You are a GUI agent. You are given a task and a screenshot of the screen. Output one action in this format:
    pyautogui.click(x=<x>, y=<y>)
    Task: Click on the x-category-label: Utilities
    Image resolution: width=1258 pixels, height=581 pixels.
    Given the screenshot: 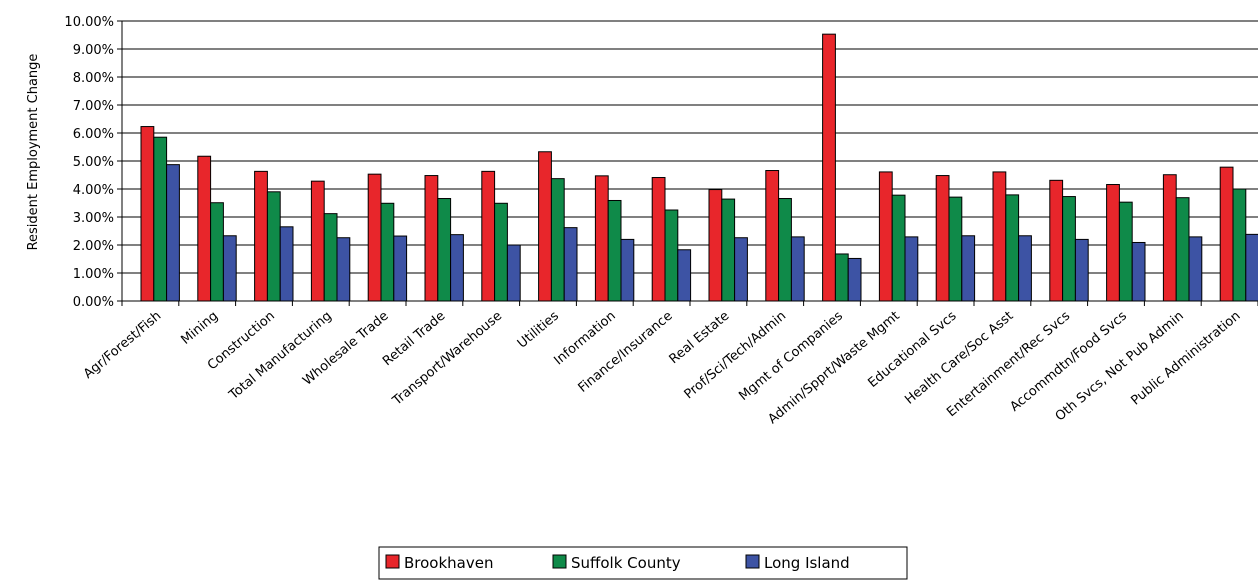 What is the action you would take?
    pyautogui.click(x=538, y=329)
    